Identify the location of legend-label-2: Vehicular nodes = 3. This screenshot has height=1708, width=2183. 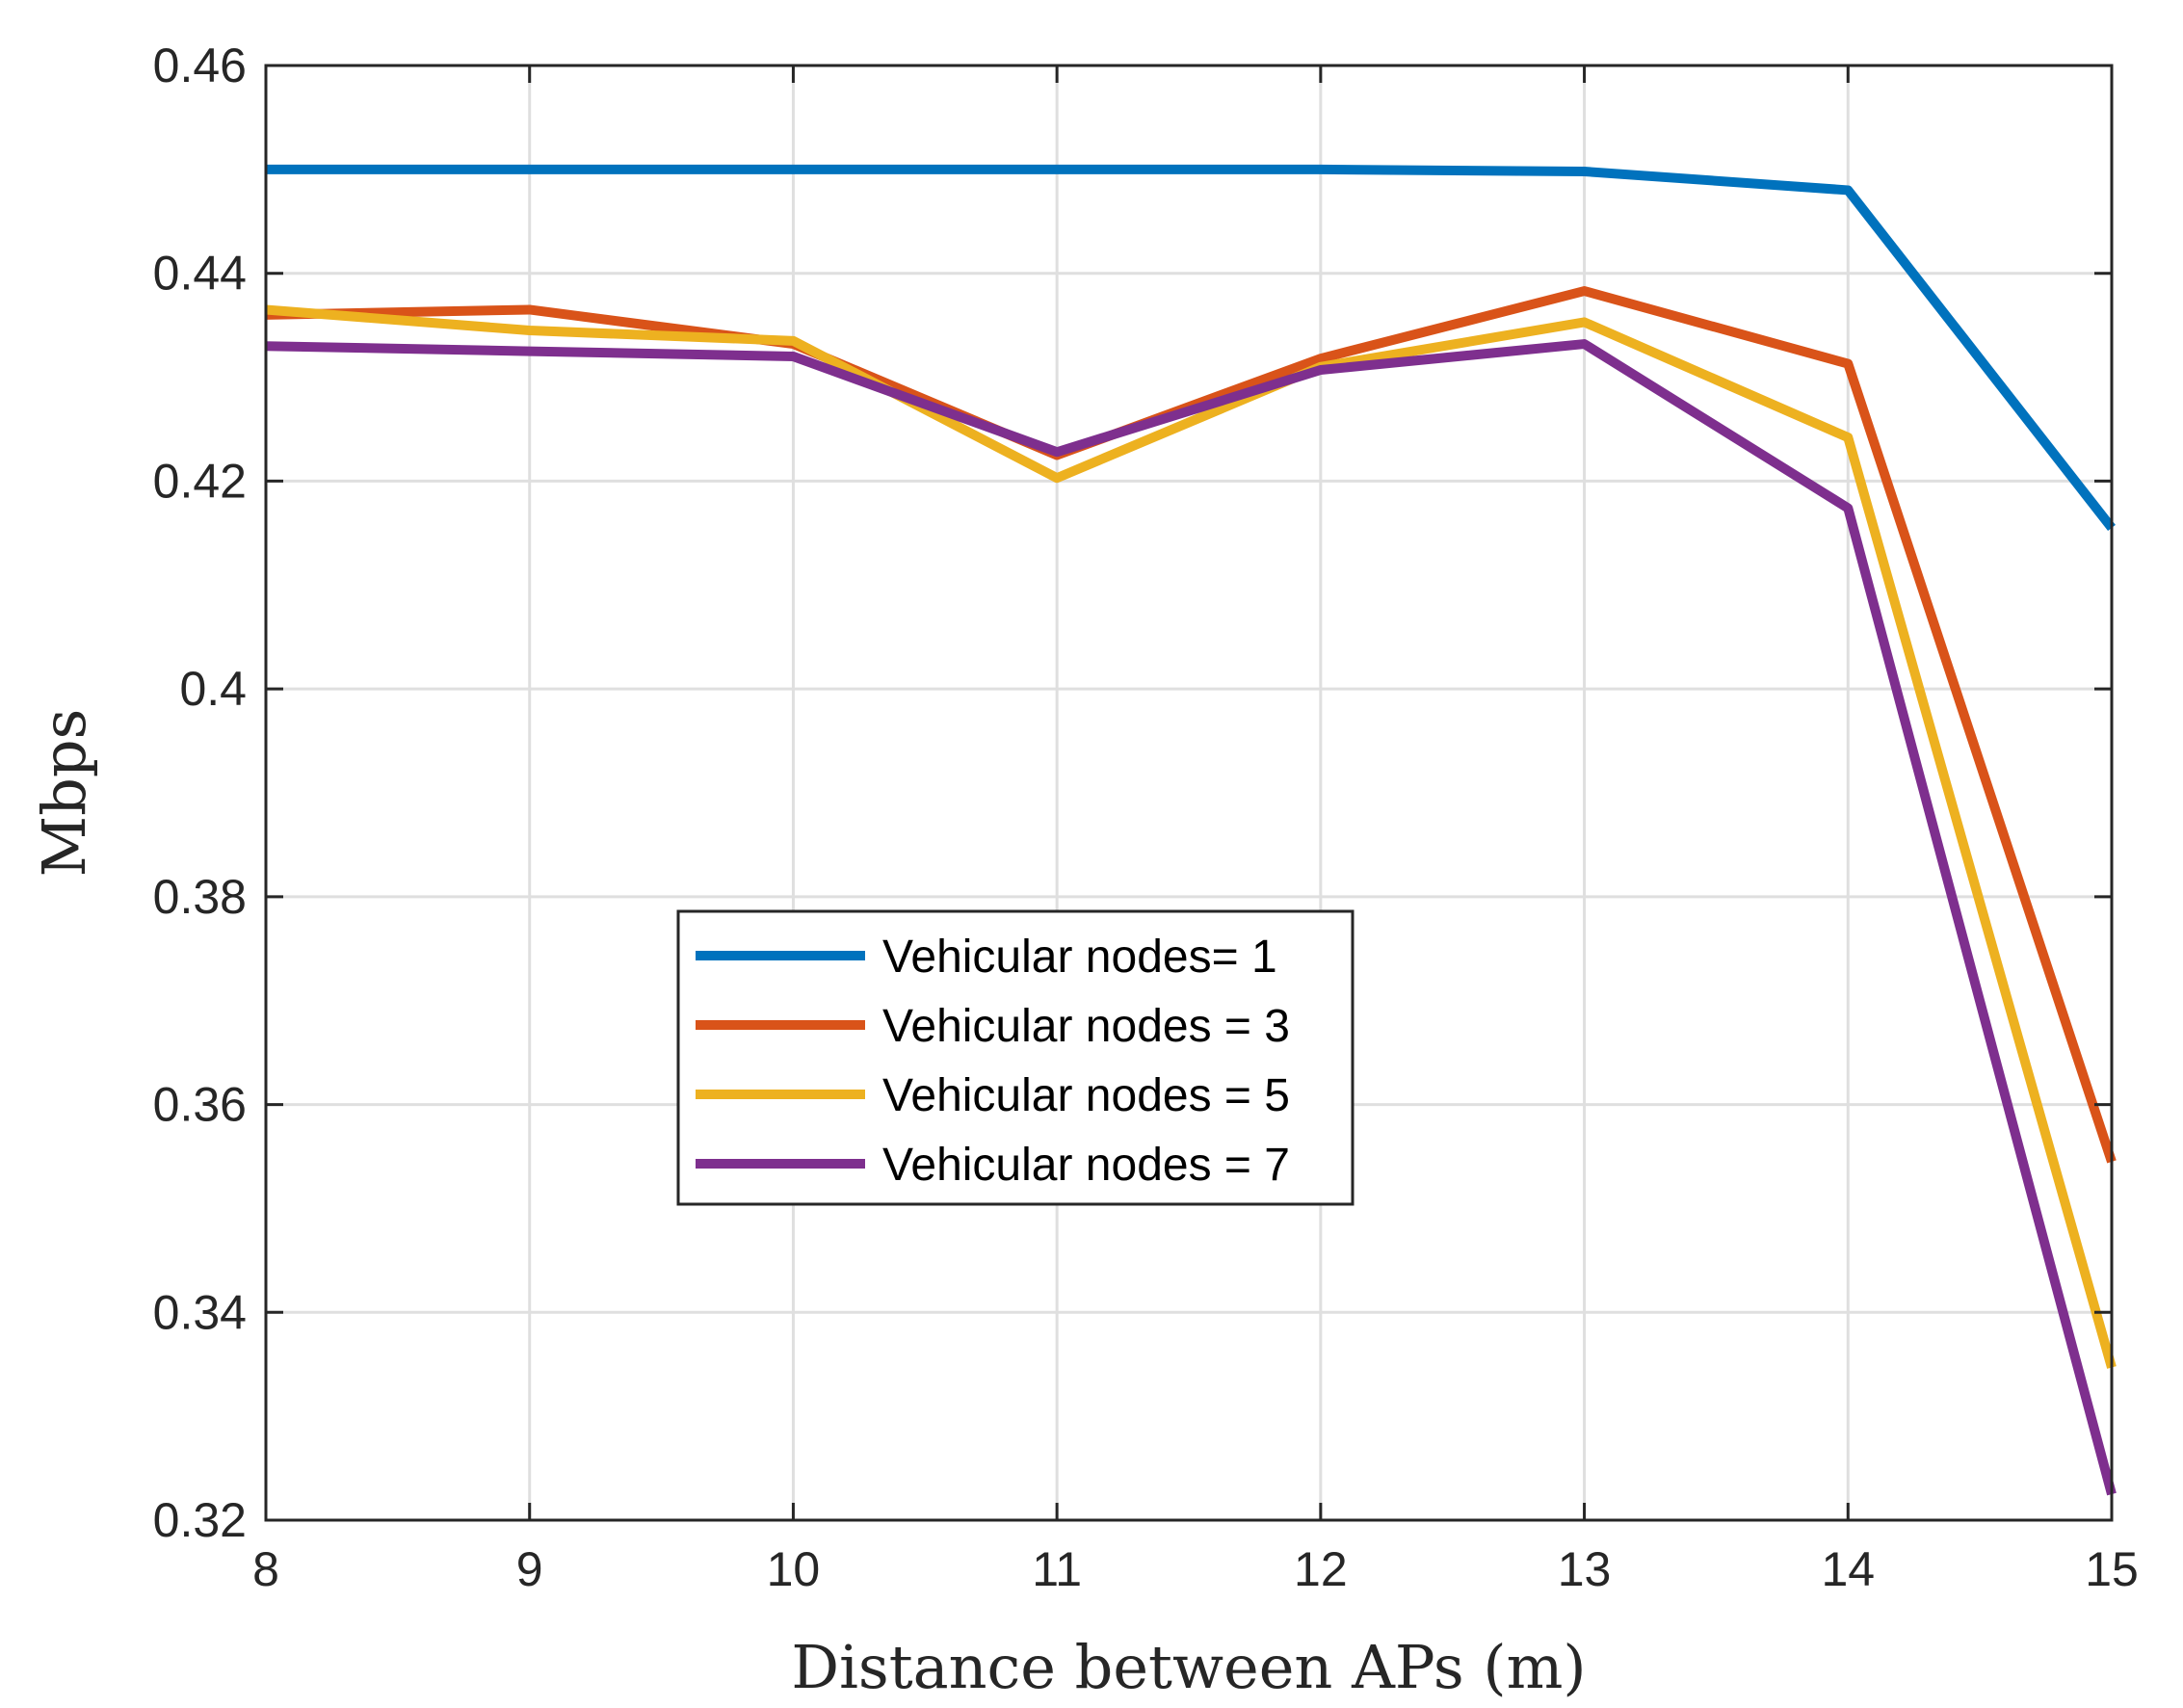
(1086, 1026).